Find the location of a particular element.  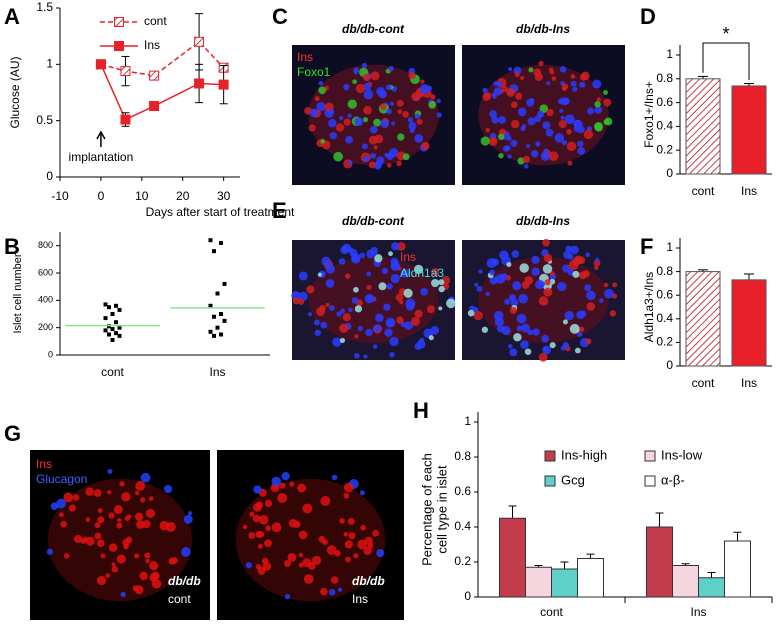

legend-label: cont is located at coordinates (155, 21).